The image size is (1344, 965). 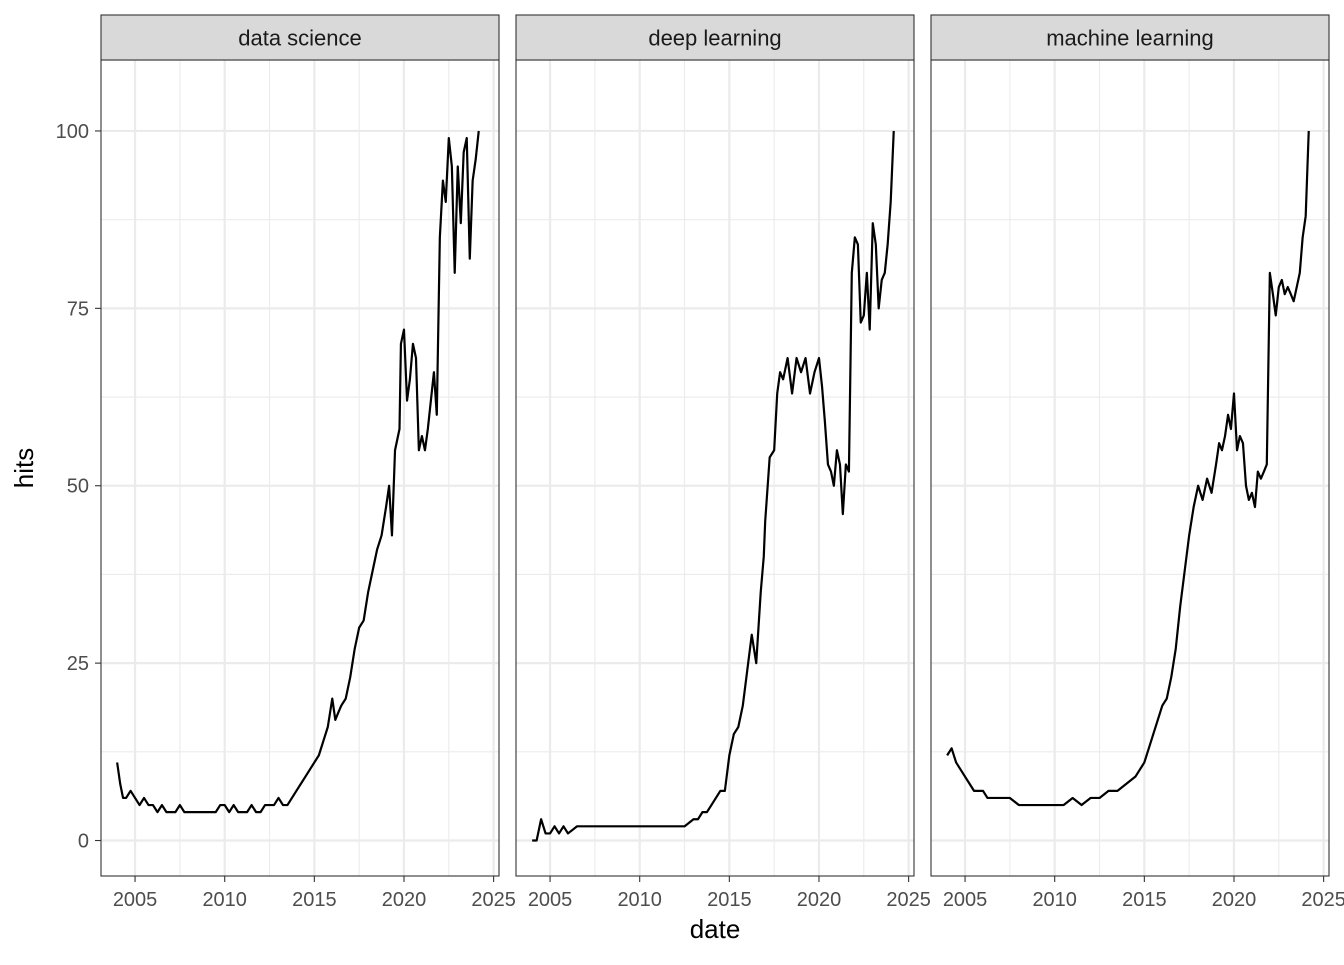 I want to click on y-axis-title: hits, so click(x=24, y=468).